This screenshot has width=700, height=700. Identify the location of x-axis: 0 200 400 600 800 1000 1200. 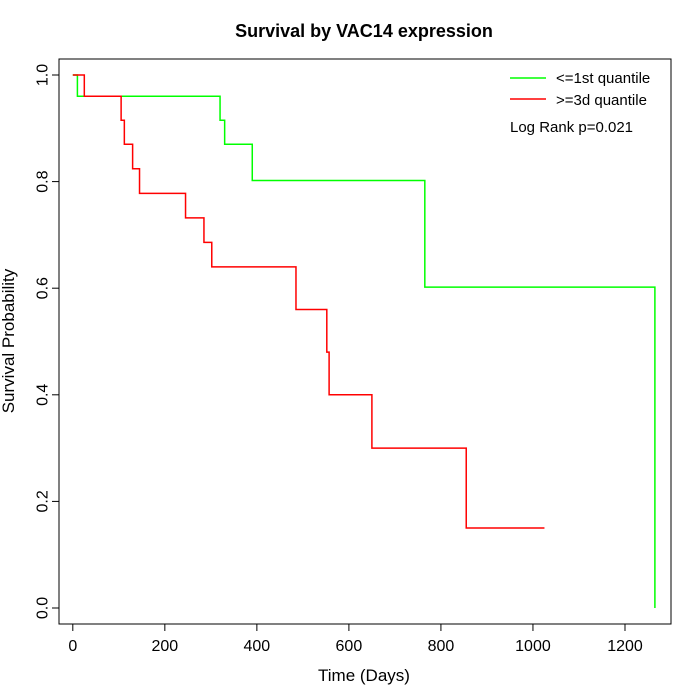
(355, 639).